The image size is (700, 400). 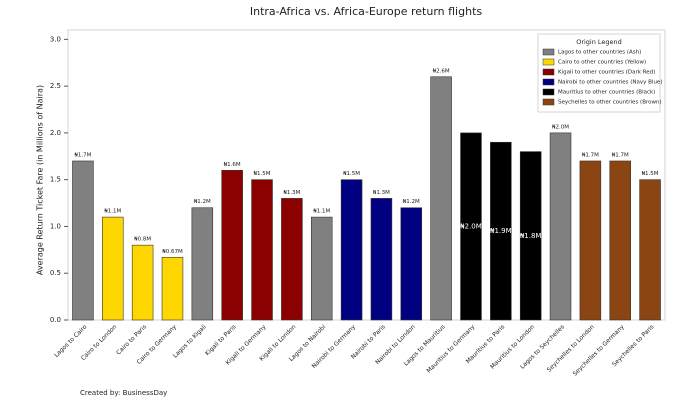 What do you see at coordinates (55, 226) in the screenshot?
I see `y-tick-label: 1.0` at bounding box center [55, 226].